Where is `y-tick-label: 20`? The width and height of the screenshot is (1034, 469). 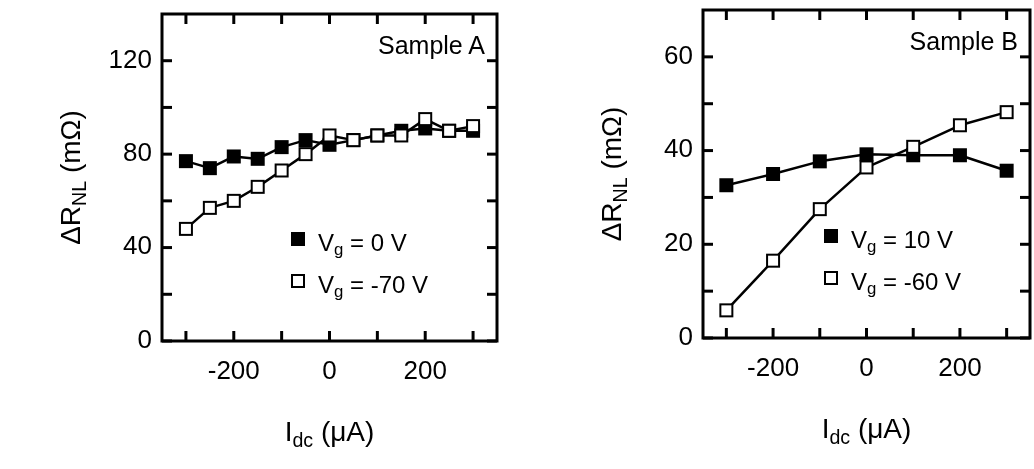
y-tick-label: 20 is located at coordinates (678, 242).